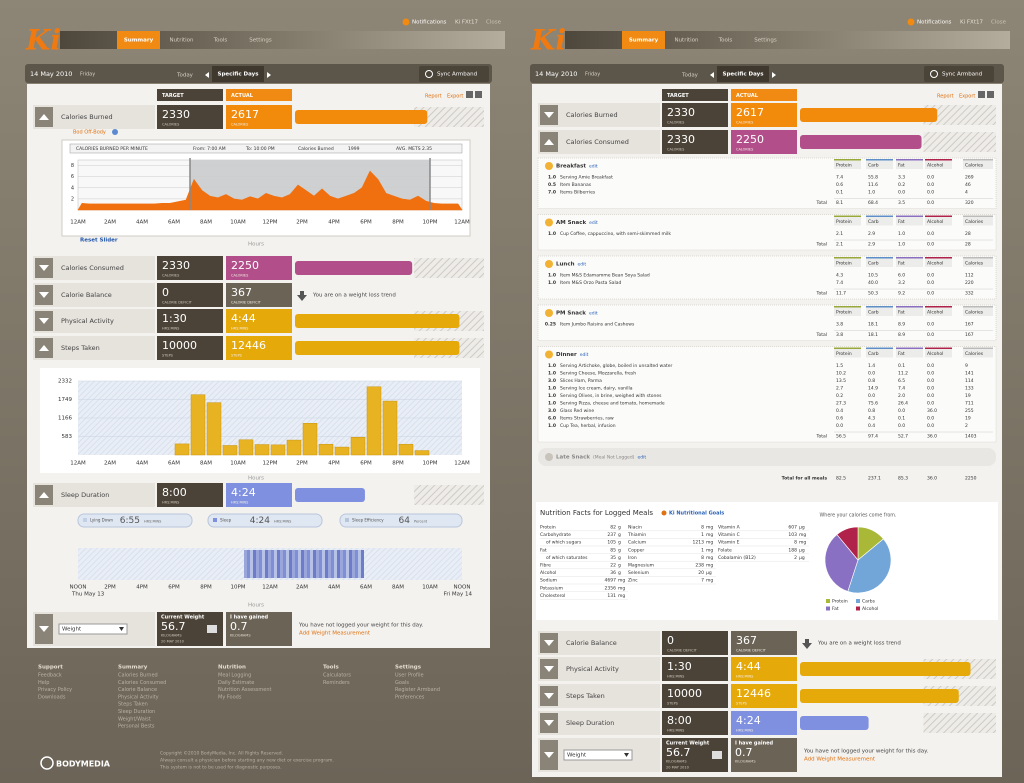 The width and height of the screenshot is (1024, 783). Describe the element at coordinates (611, 581) in the screenshot. I see `nutrient-value: 4697` at that location.